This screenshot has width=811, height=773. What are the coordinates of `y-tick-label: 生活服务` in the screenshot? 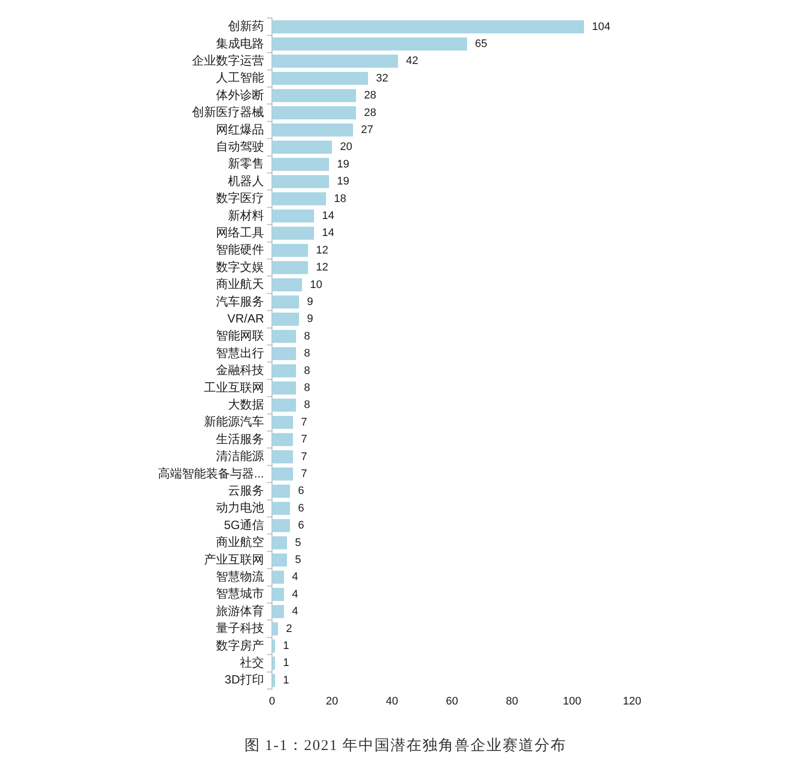 It's located at (240, 439).